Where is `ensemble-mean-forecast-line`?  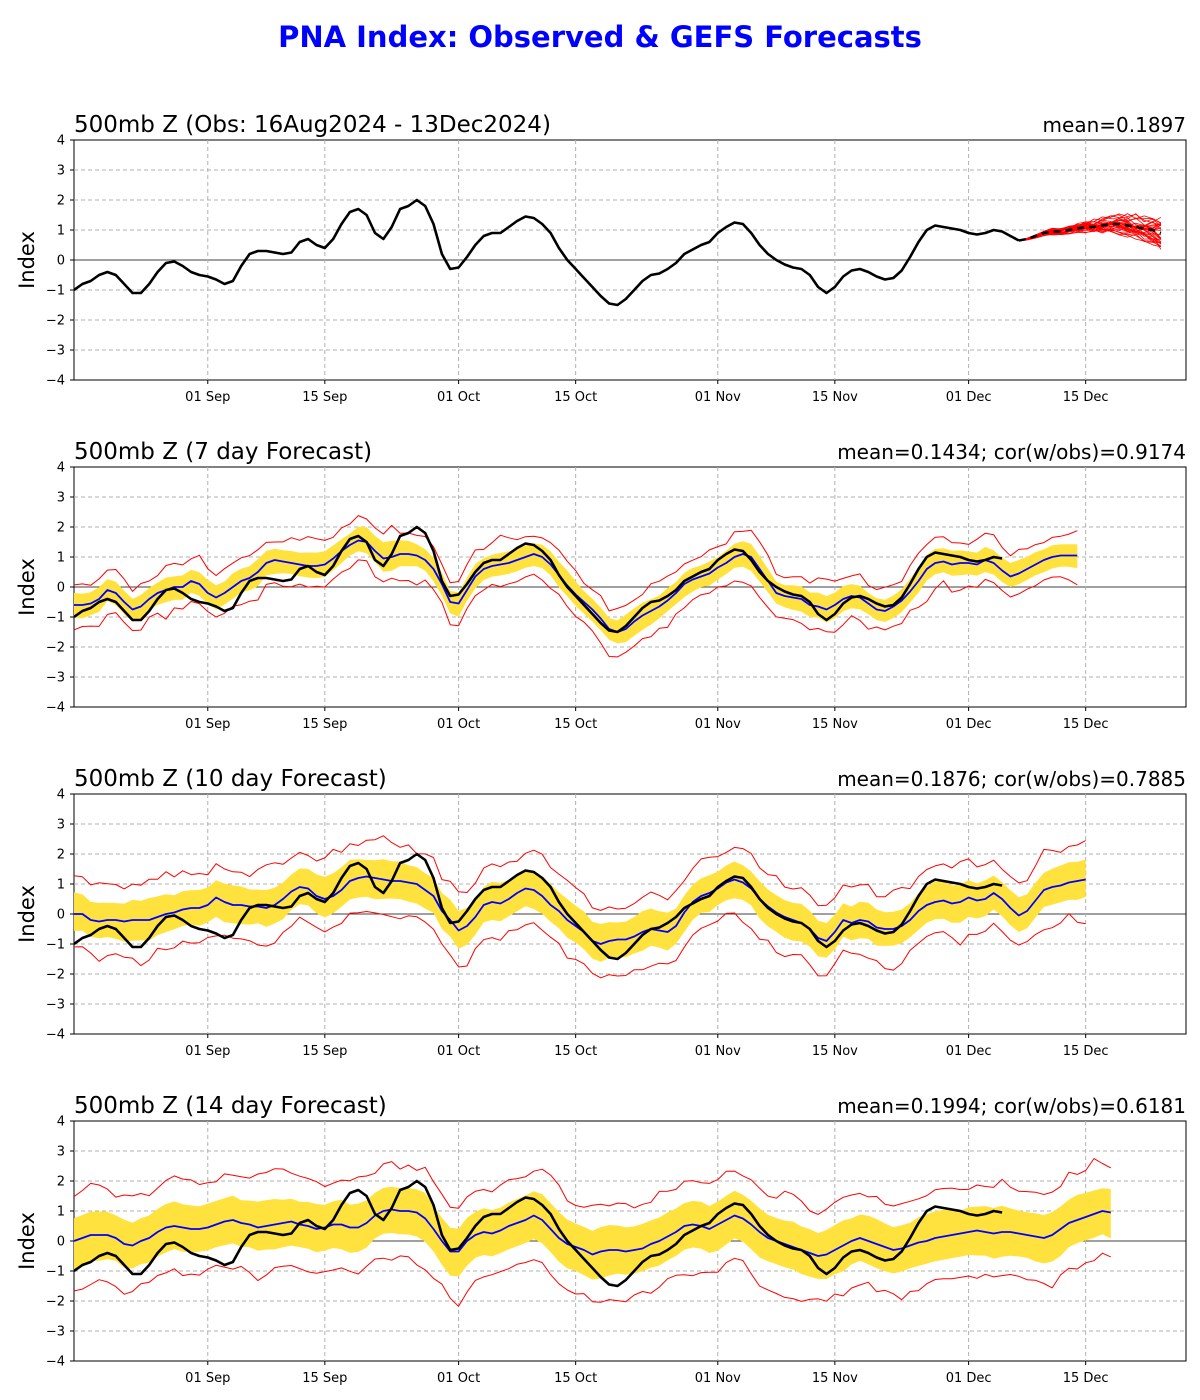
ensemble-mean-forecast-line is located at coordinates (1090, 232).